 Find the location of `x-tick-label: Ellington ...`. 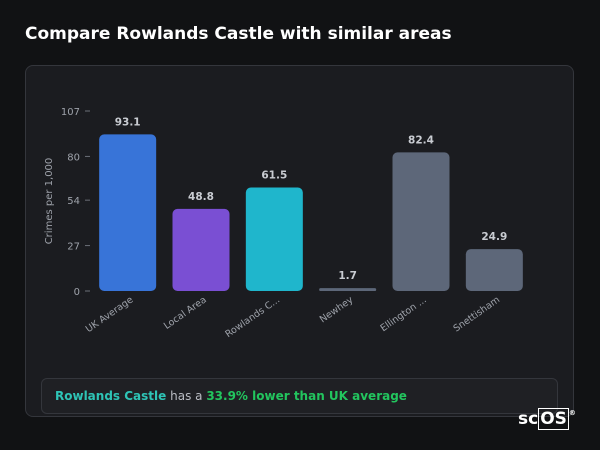

x-tick-label: Ellington ... is located at coordinates (403, 314).